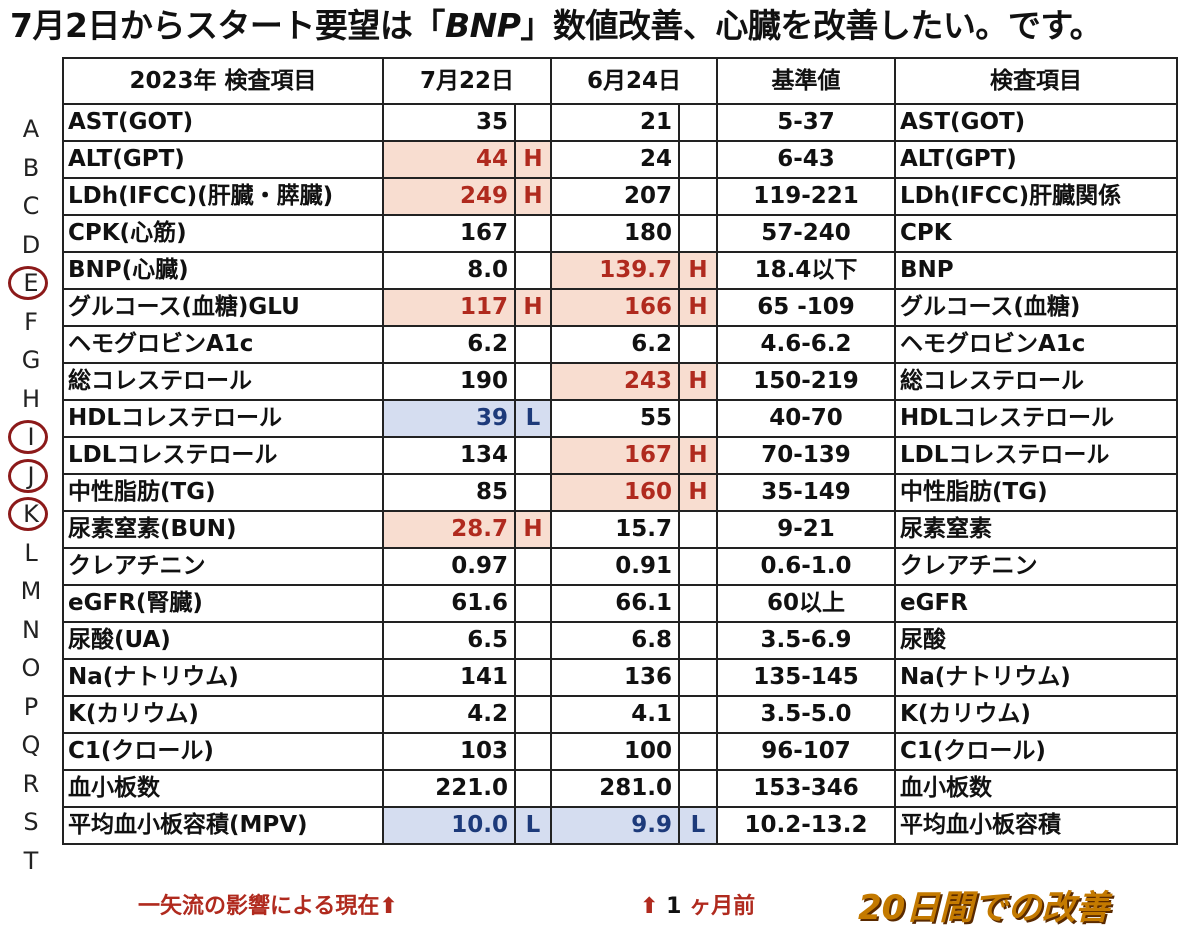  Describe the element at coordinates (223, 677) in the screenshot. I see `item-name: Na(ナトリウム)` at that location.